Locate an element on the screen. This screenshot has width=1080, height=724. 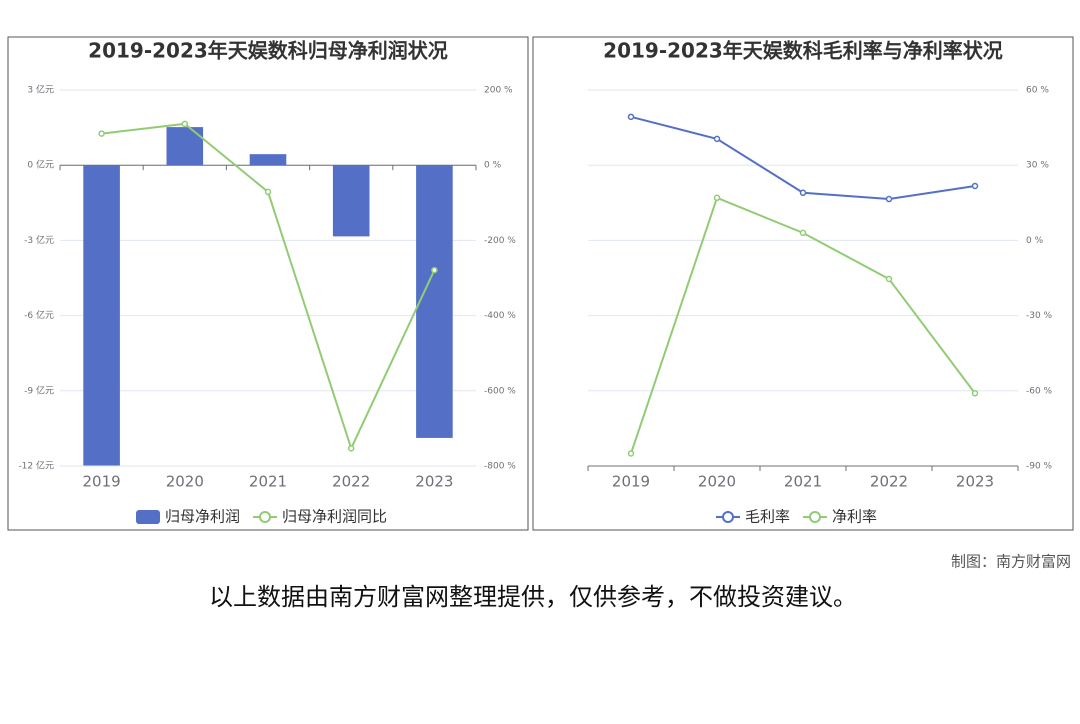
y2-tick-label: -90 % is located at coordinates (1039, 467).